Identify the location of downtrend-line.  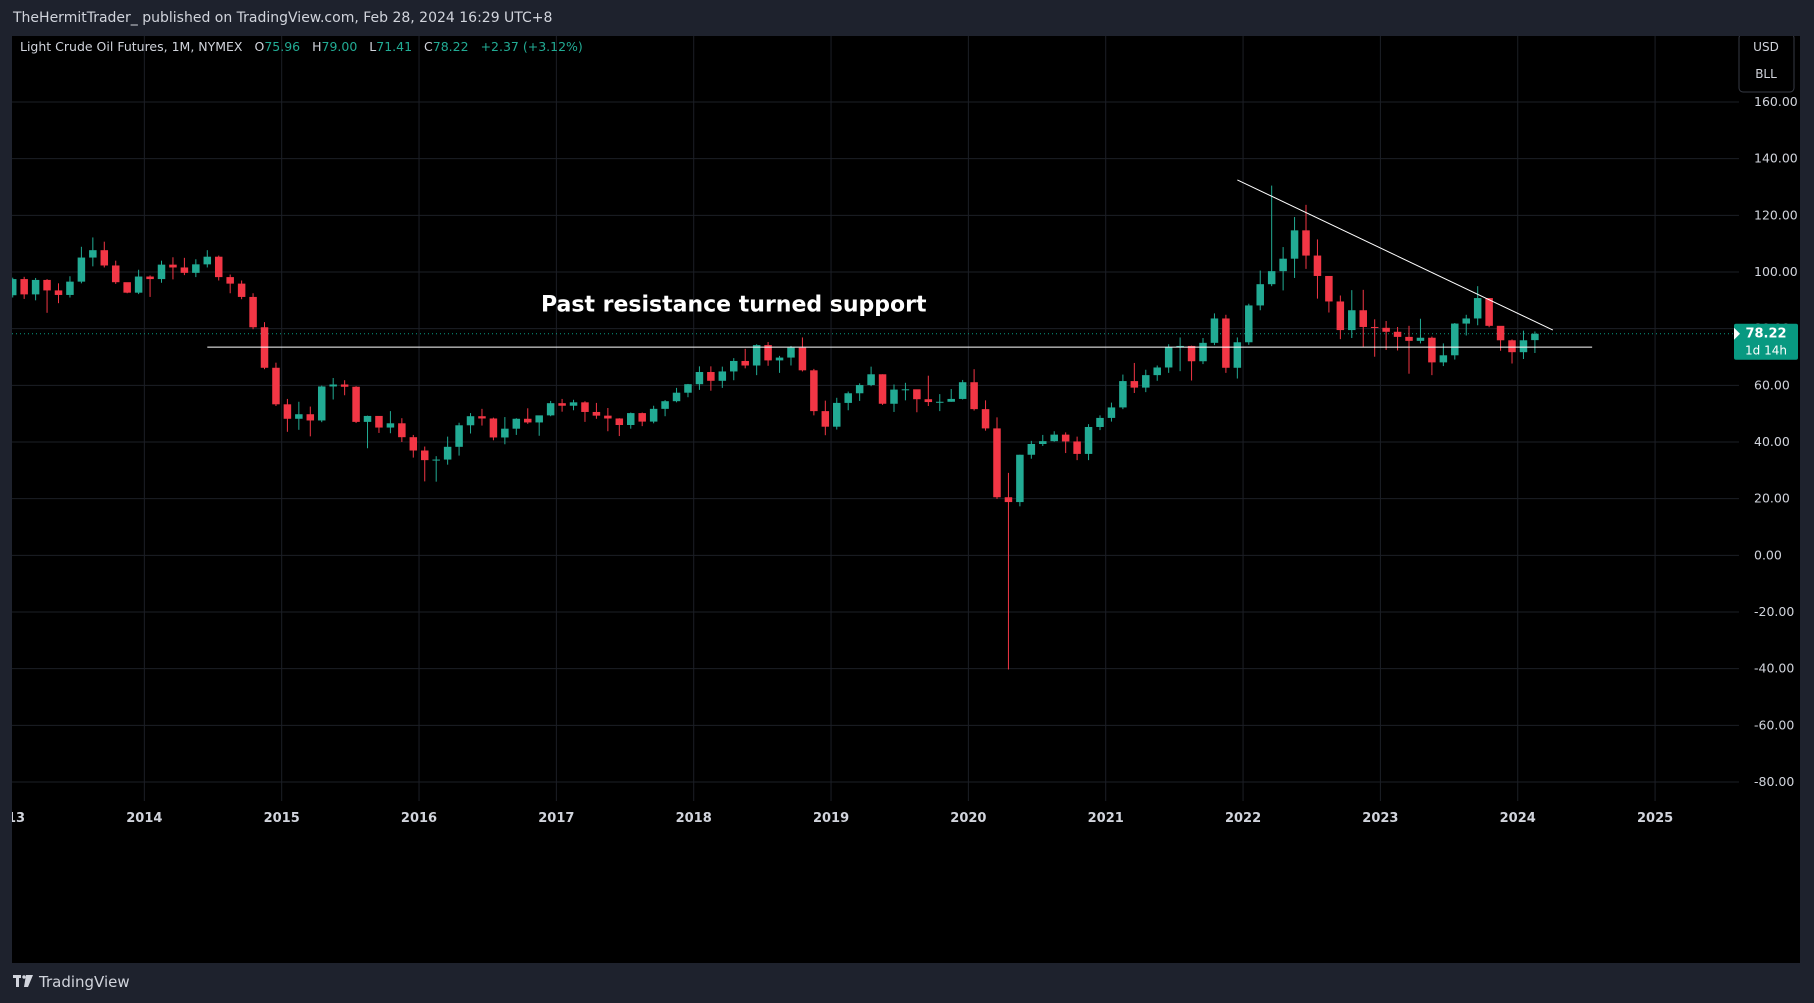
(1395, 255).